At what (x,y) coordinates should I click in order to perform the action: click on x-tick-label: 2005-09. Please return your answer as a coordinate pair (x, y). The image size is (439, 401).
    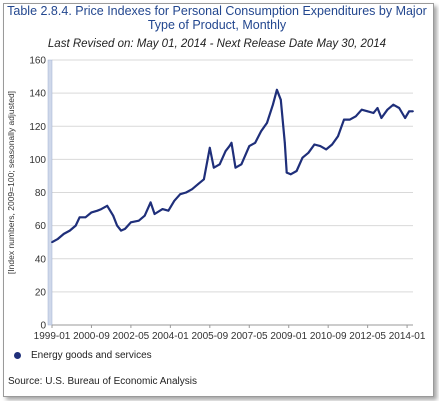
    Looking at the image, I should click on (209, 336).